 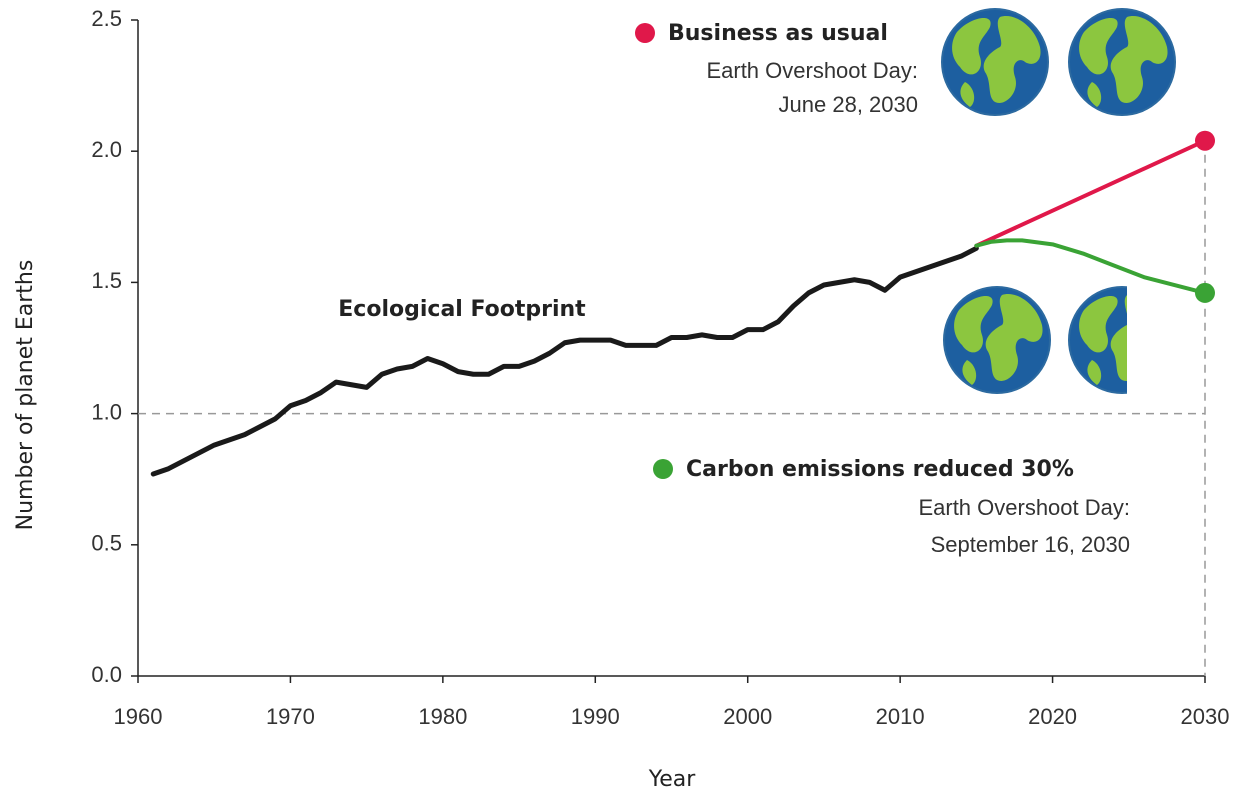 What do you see at coordinates (462, 309) in the screenshot?
I see `series-label: Ecological Footprint` at bounding box center [462, 309].